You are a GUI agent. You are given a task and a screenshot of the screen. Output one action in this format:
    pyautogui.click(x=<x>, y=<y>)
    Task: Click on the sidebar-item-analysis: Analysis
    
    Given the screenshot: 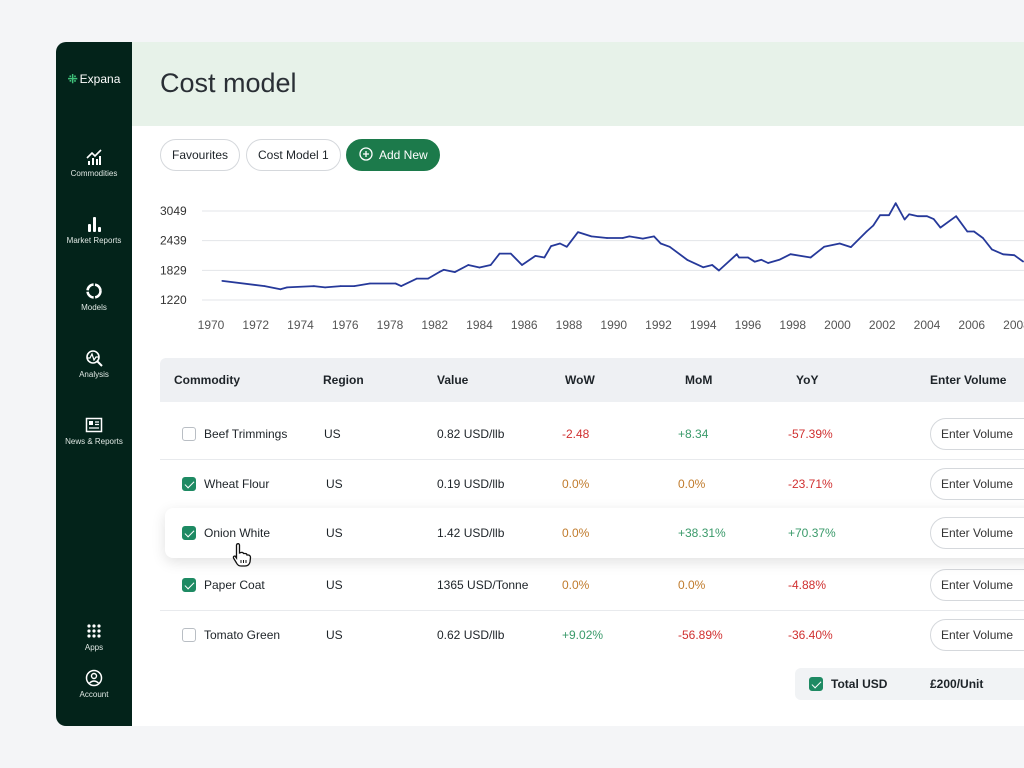 What is the action you would take?
    pyautogui.click(x=94, y=364)
    